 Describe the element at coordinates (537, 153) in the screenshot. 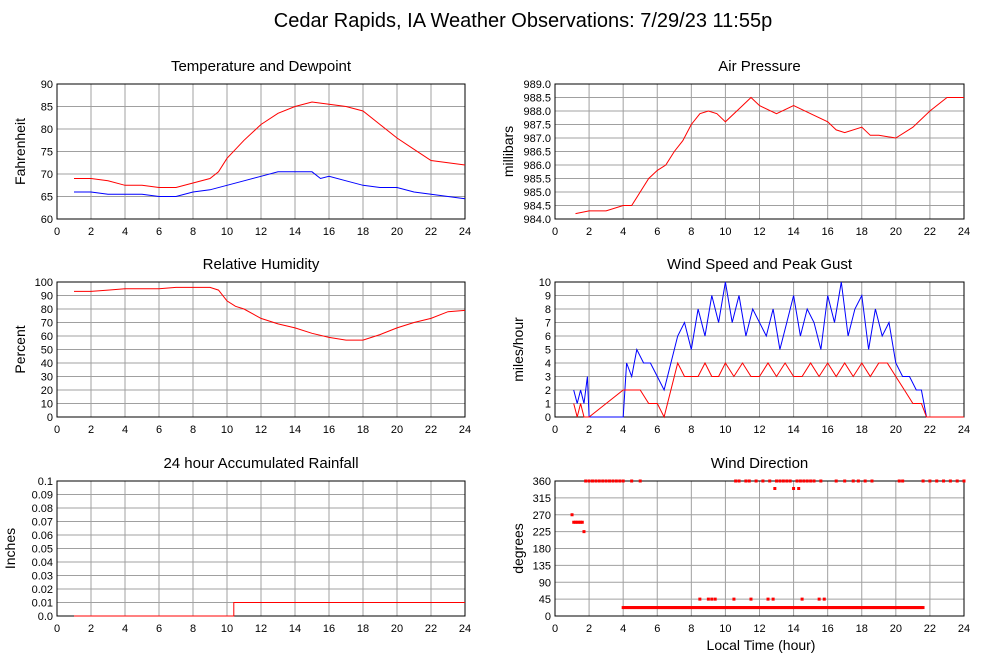

I see `pressure-y-tick-label: 986.5` at that location.